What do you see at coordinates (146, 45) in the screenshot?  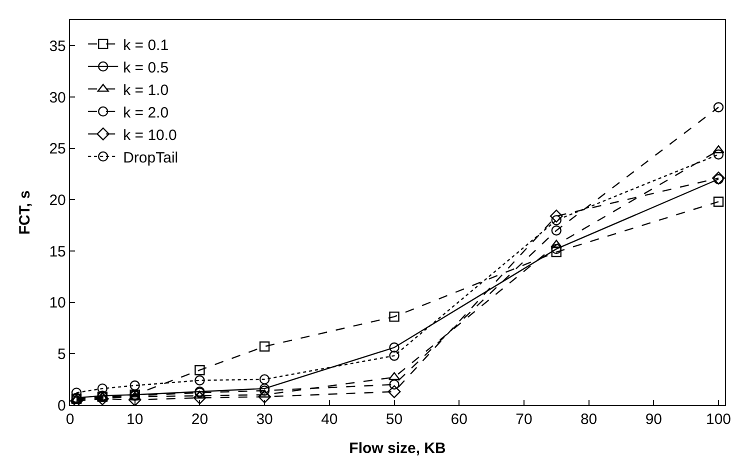 I see `legend-label: k = 0.1` at bounding box center [146, 45].